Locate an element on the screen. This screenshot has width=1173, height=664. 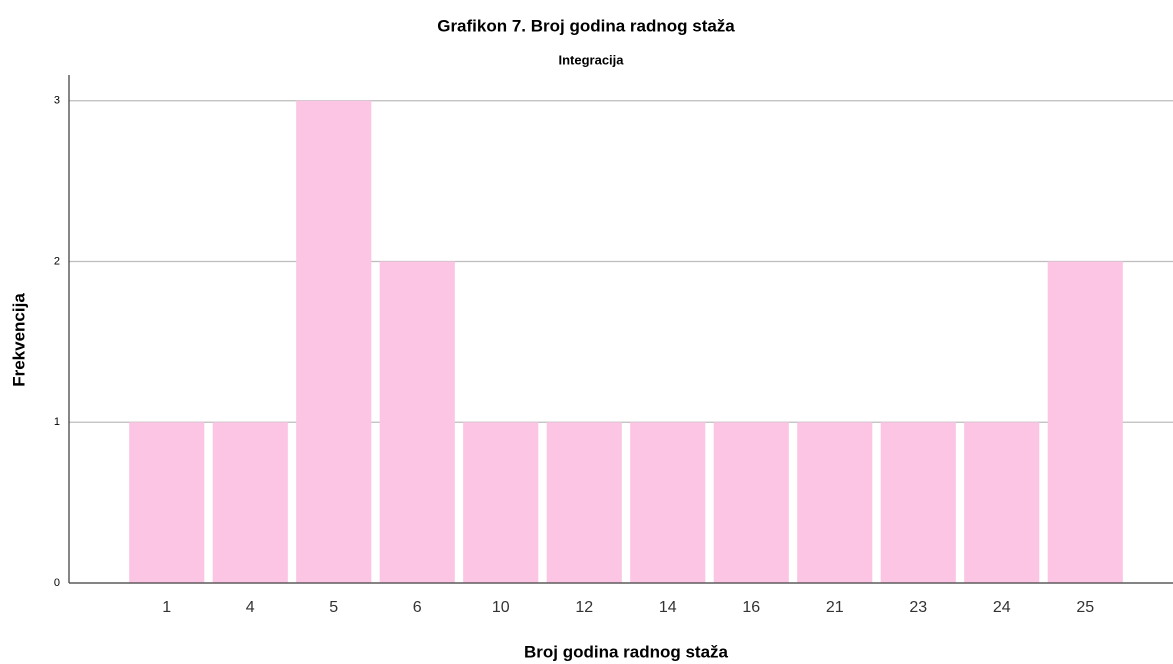
y-tick-label: 3 is located at coordinates (57, 101).